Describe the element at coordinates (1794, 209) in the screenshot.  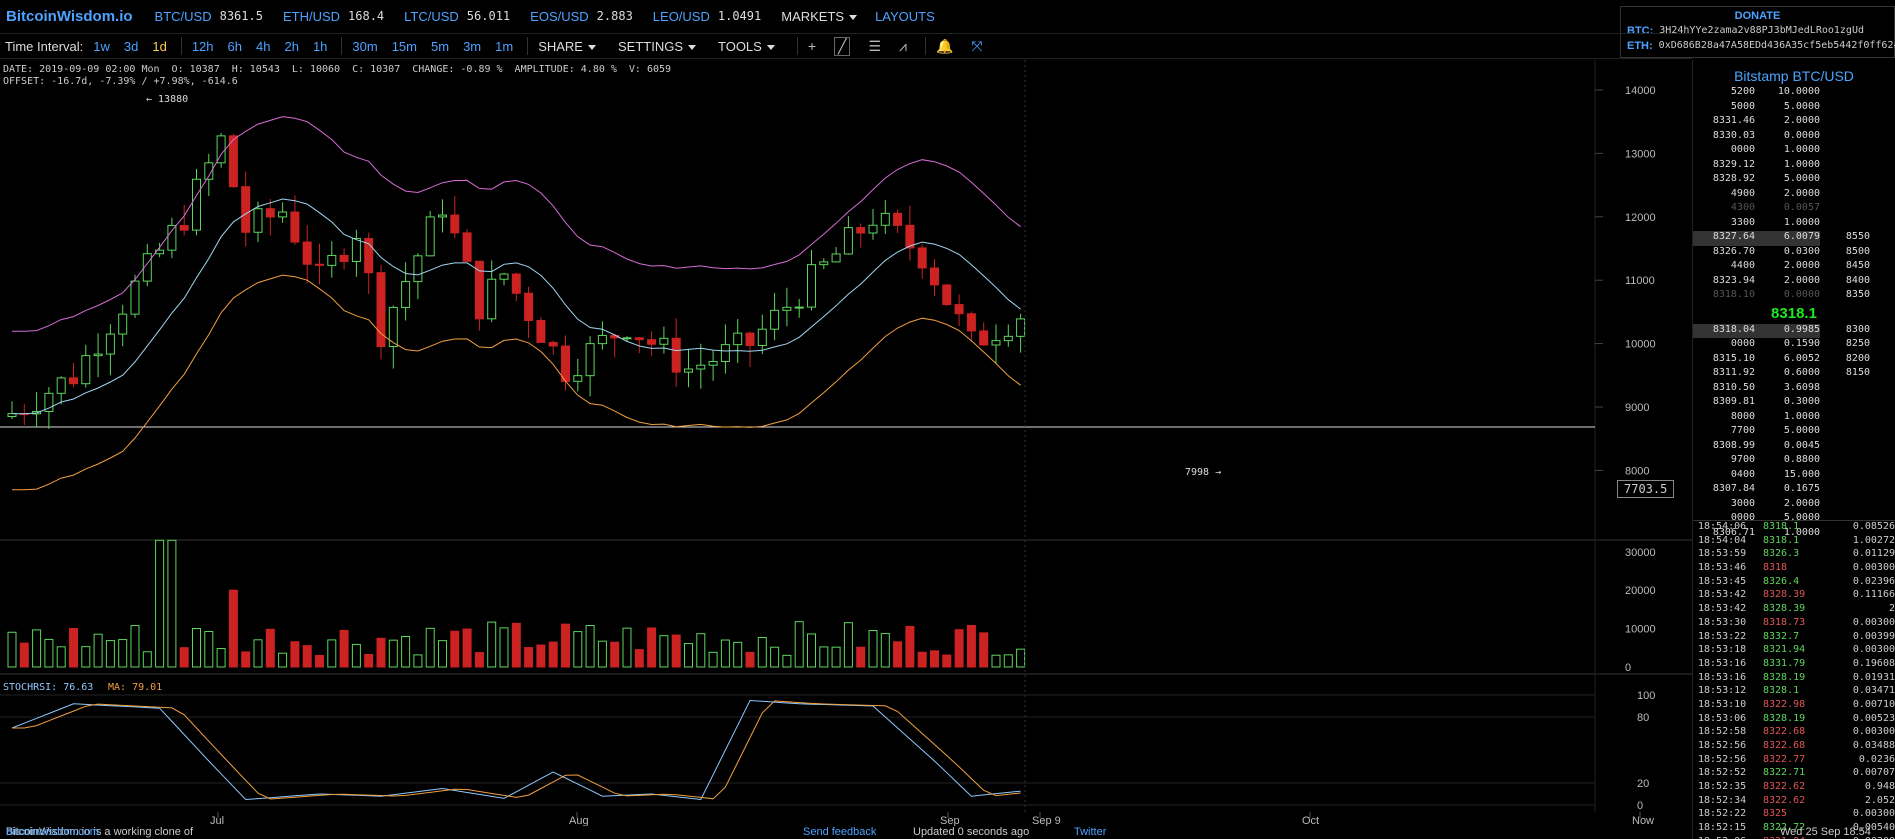
I see `asks-row: 4300 0.0057` at that location.